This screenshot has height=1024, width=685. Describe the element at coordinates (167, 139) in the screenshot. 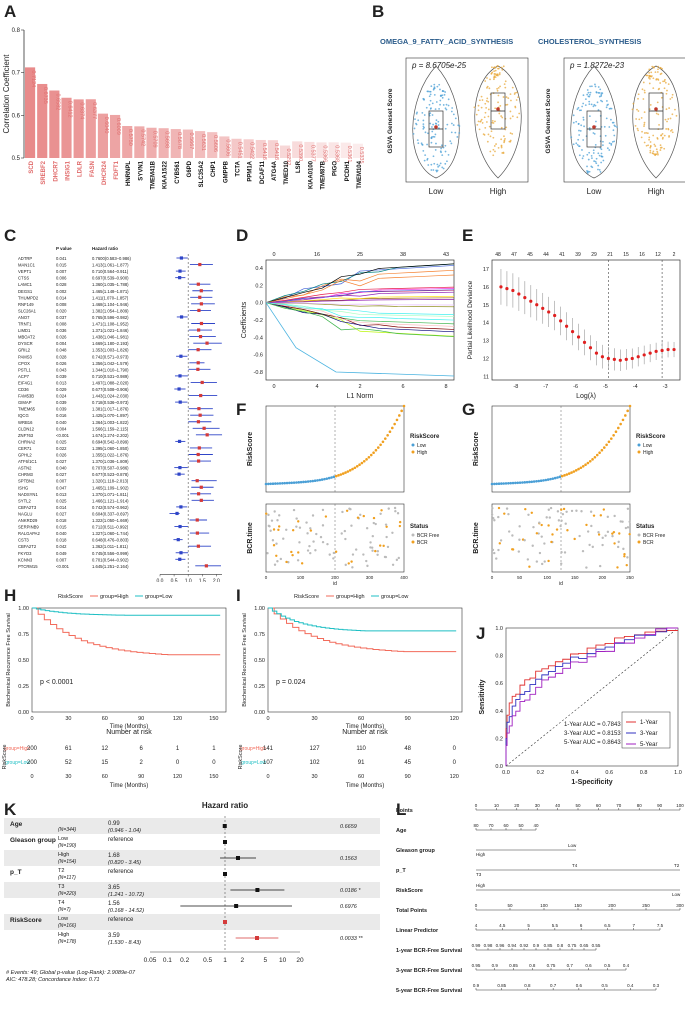

I see `bar-value-label: 0.5698` at that location.